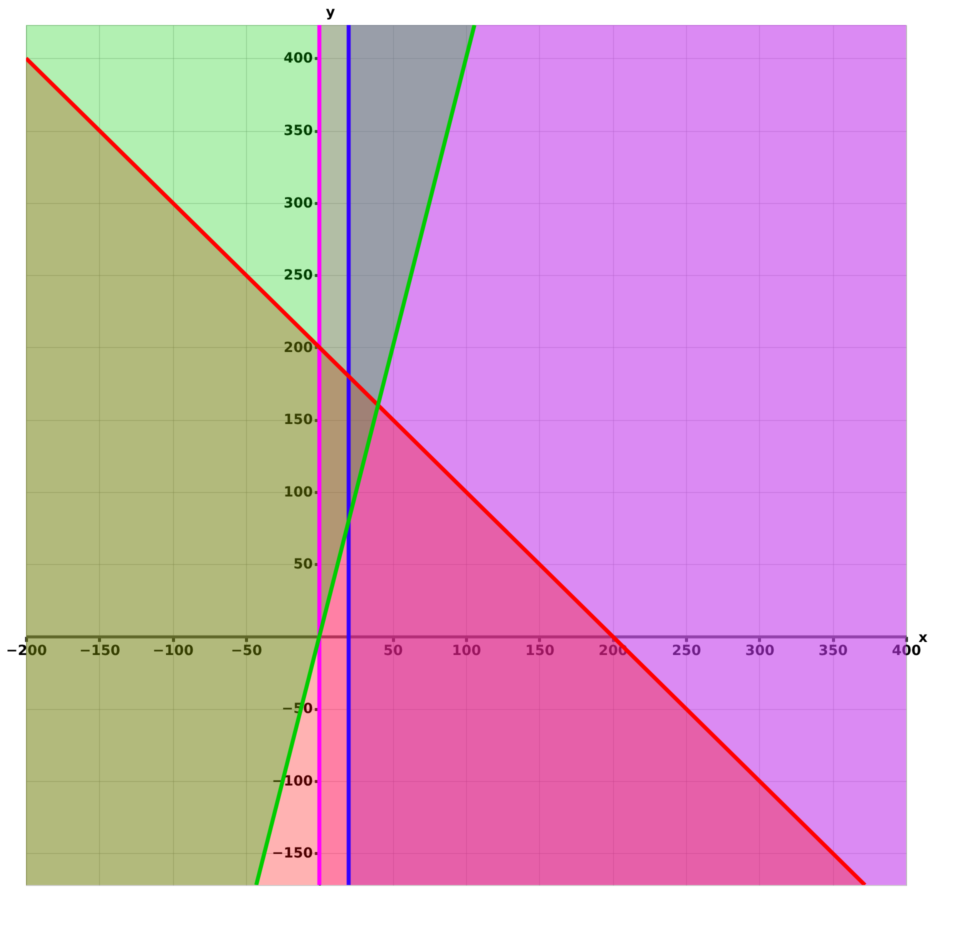 Image resolution: width=964 pixels, height=934 pixels. What do you see at coordinates (833, 650) in the screenshot?
I see `x-tick-label: 350` at bounding box center [833, 650].